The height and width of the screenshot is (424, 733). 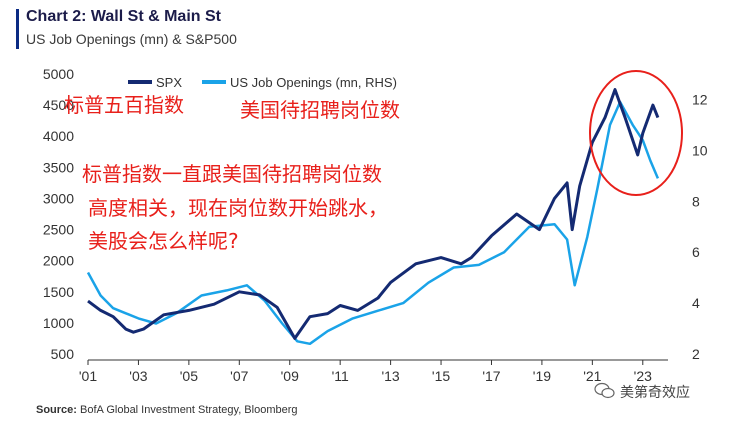 I want to click on x-tick-label: '21, so click(x=592, y=376).